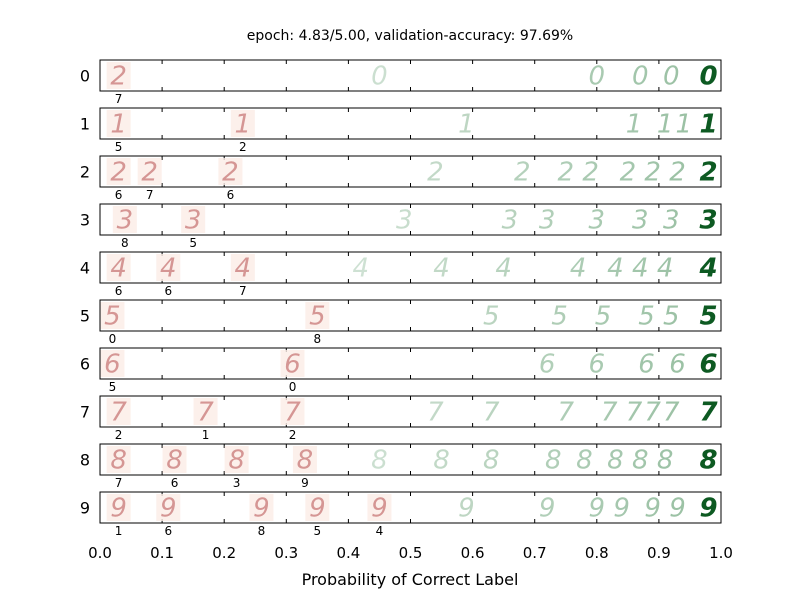 The image size is (800, 600). Describe the element at coordinates (237, 483) in the screenshot. I see `predicted-label: 3` at that location.